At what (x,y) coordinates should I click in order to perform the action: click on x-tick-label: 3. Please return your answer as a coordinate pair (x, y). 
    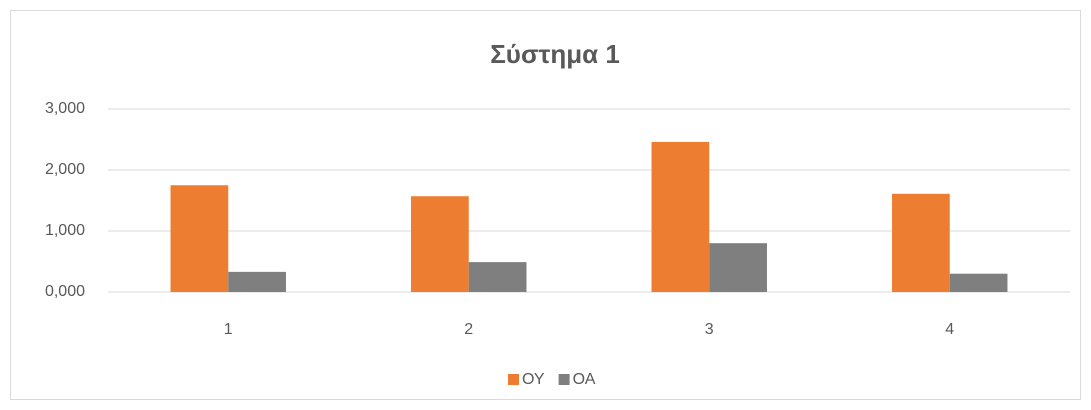
    Looking at the image, I should click on (709, 329).